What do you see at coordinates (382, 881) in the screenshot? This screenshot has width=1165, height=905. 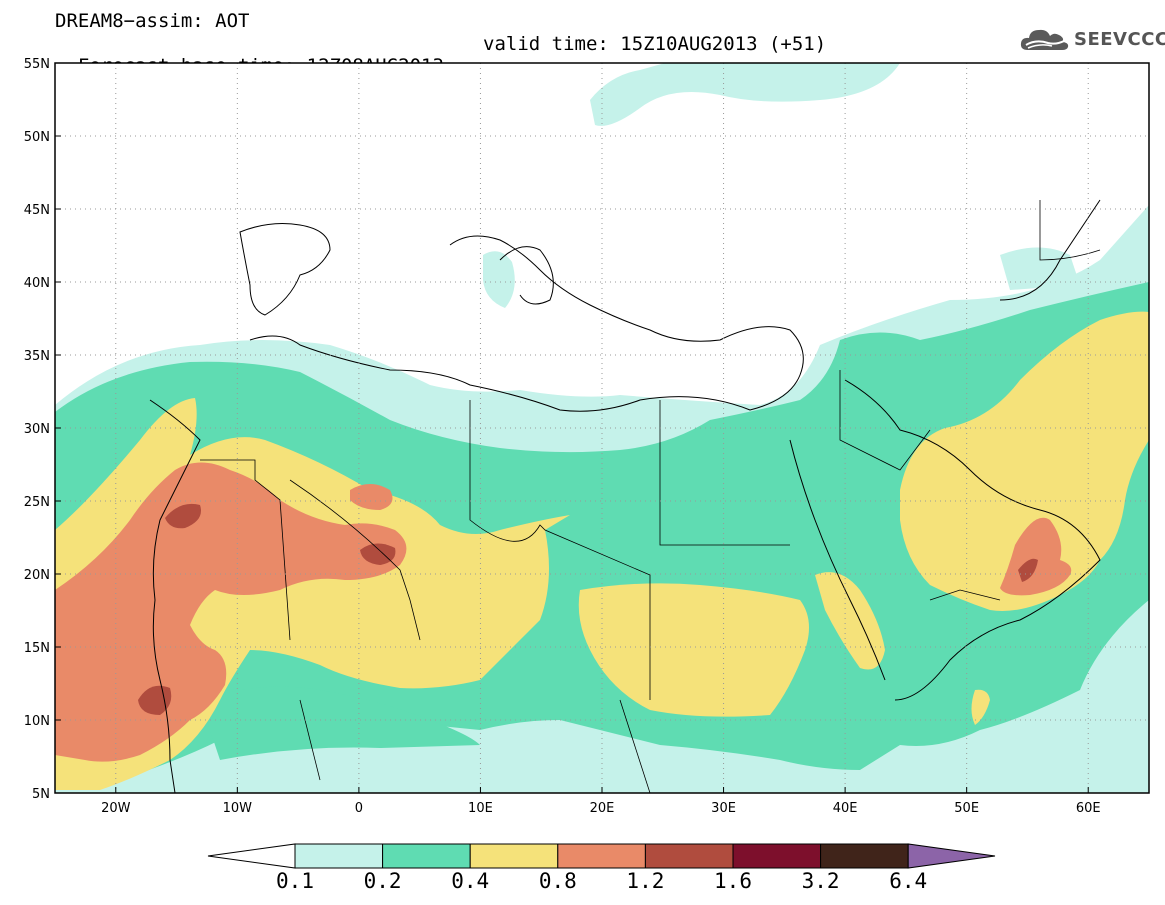 I see `colorbar-label: 0.2` at bounding box center [382, 881].